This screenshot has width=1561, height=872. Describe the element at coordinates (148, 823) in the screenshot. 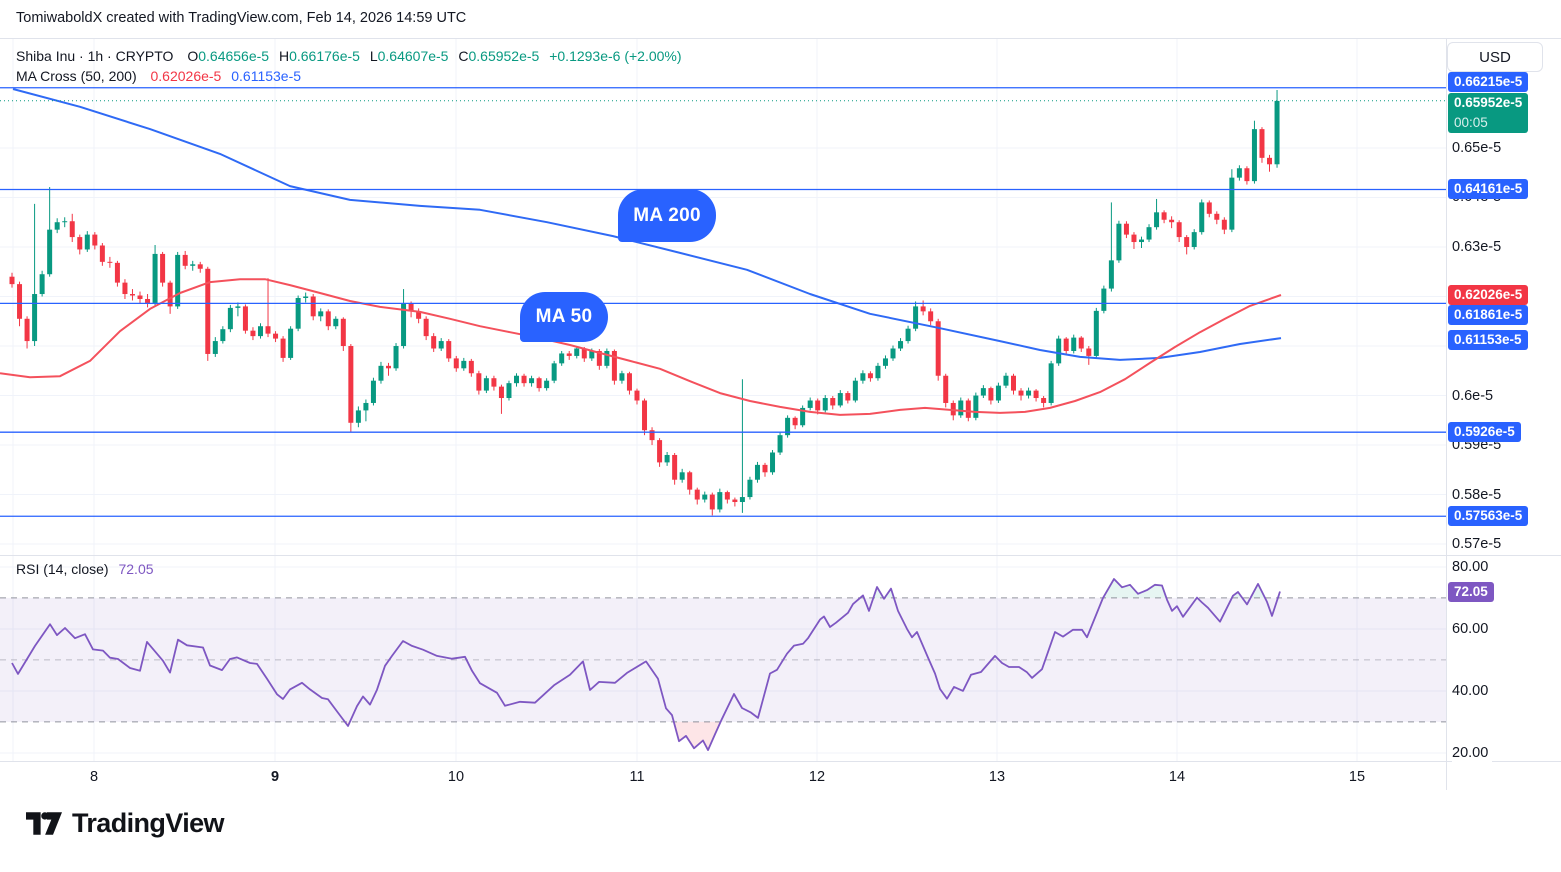

I see `tradingview-logo-text: TradingView` at that location.